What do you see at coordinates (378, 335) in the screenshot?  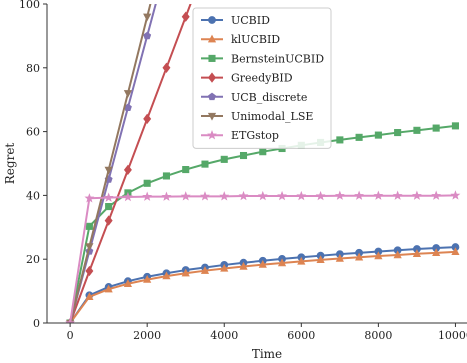 I see `x-tick-label: 8000` at bounding box center [378, 335].